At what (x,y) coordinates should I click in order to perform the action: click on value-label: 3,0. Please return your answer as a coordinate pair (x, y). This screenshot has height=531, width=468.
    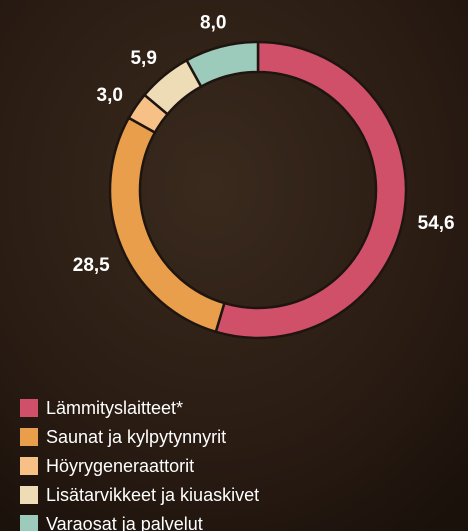
    Looking at the image, I should click on (110, 95).